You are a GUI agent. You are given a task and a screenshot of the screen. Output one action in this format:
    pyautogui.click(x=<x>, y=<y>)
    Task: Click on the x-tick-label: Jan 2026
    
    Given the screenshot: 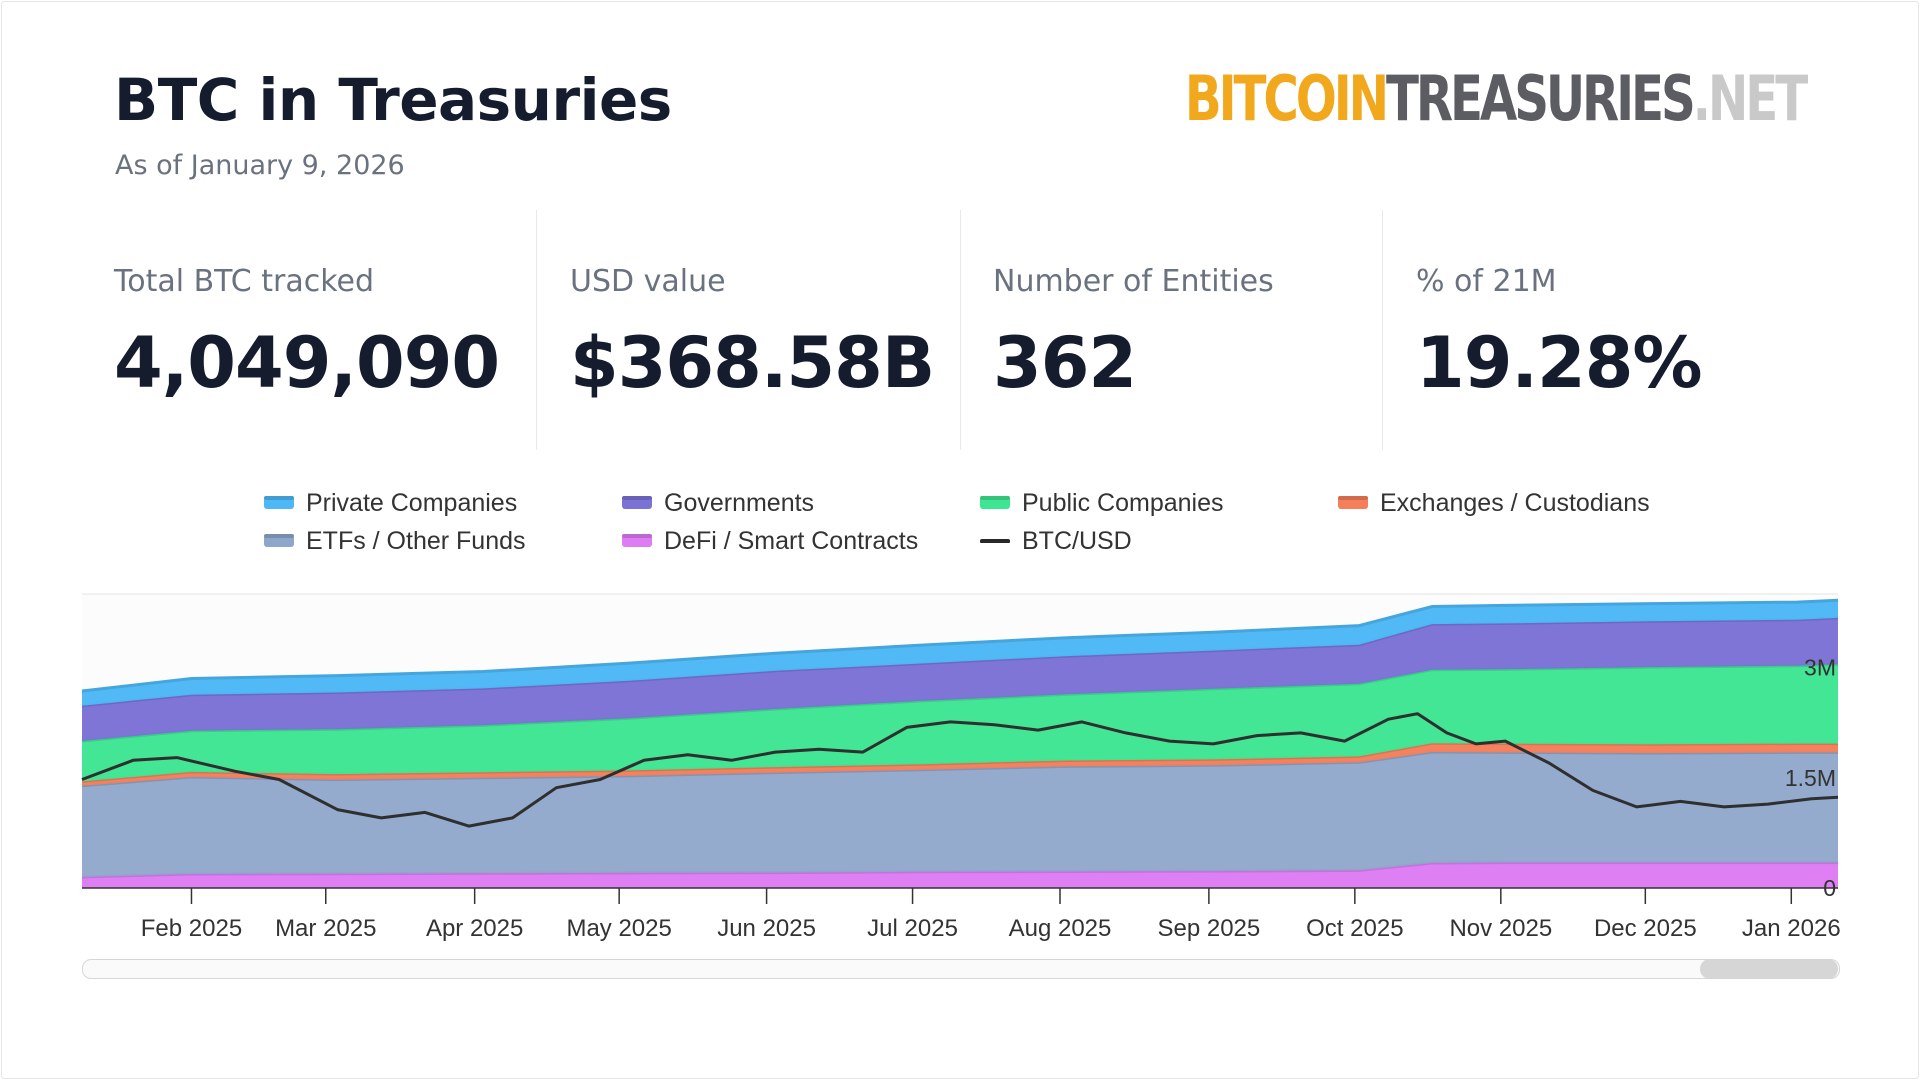 What is the action you would take?
    pyautogui.click(x=1791, y=928)
    